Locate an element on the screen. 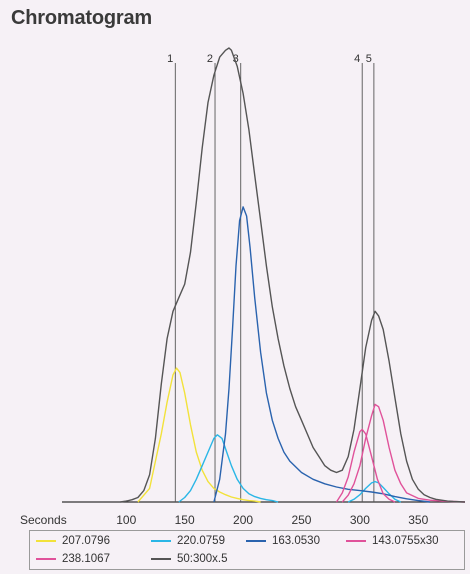  x-tick-label: 350 is located at coordinates (418, 520).